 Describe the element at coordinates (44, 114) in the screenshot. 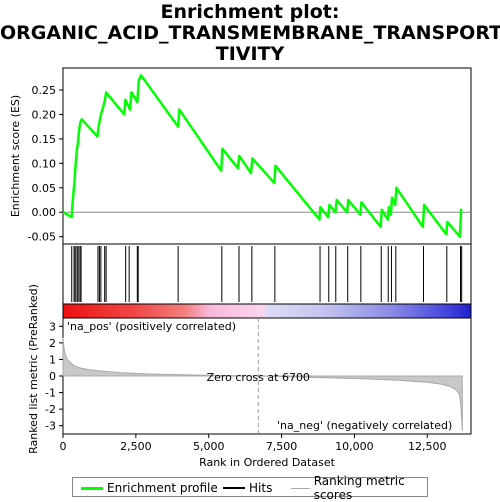

I see `es-ytick-label: 0.20` at that location.